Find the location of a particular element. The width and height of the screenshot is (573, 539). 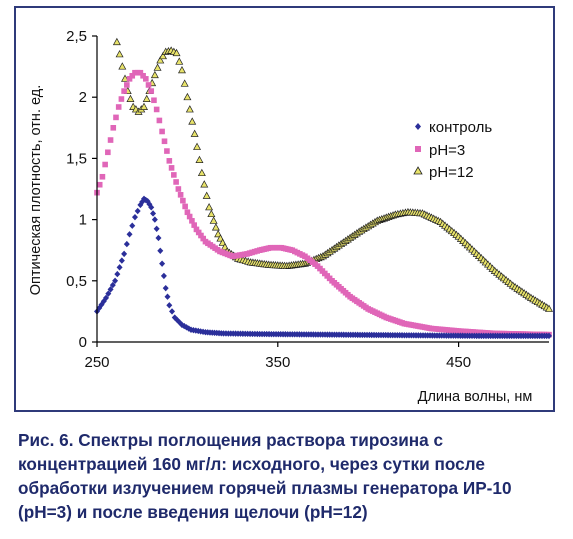

legend-item-ph12: pH=12 is located at coordinates (443, 172).